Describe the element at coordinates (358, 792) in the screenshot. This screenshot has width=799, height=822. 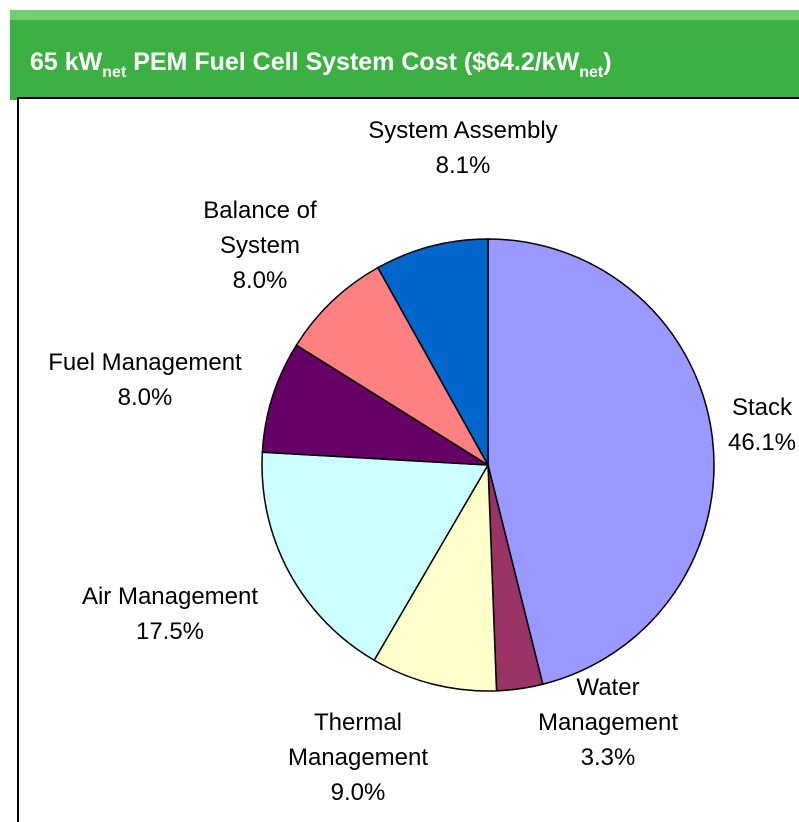
I see `data-label: 9.0%` at that location.